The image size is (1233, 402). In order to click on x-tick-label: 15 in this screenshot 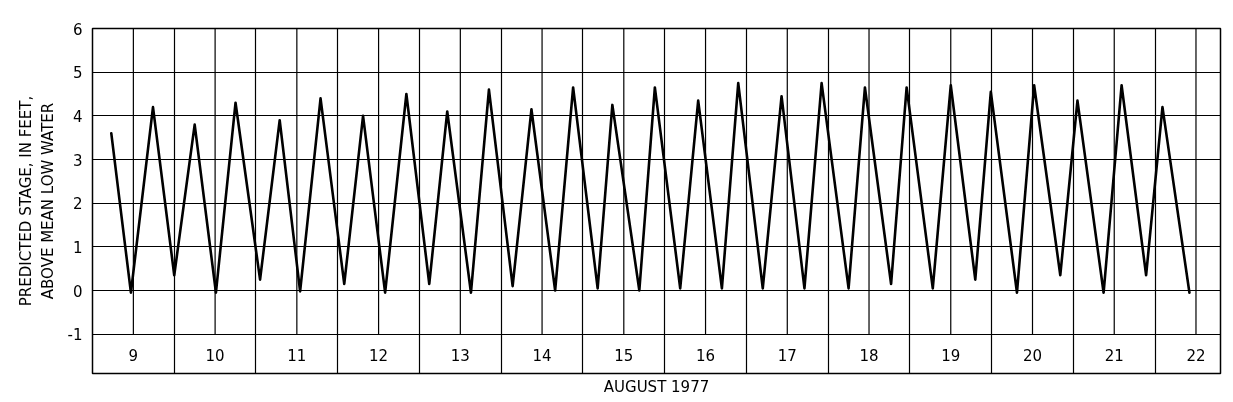, I will do `click(624, 355)`.